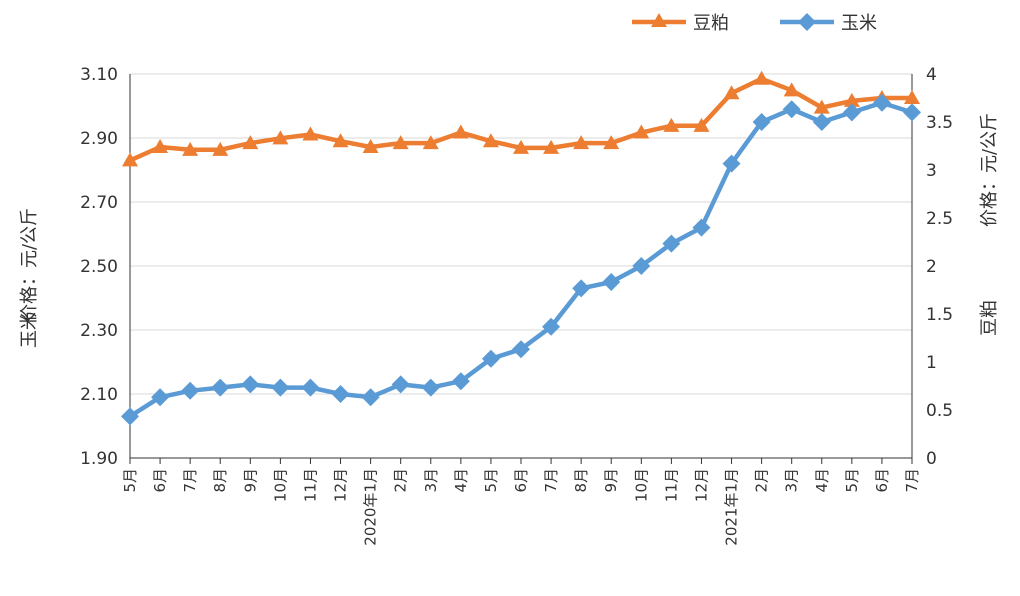  Describe the element at coordinates (754, 23) in the screenshot. I see `legend: 豆粕 玉米` at that location.